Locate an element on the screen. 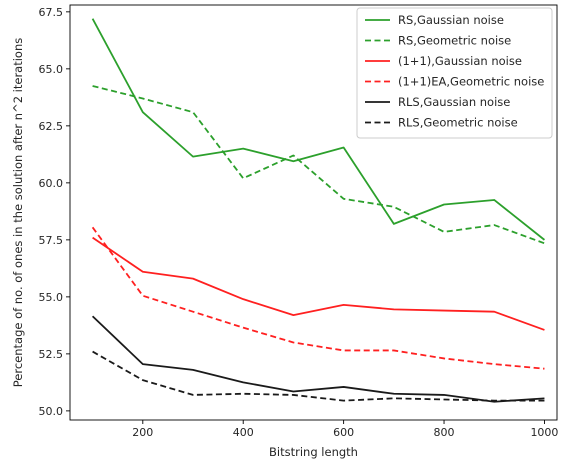 The height and width of the screenshot is (467, 565). y-tick-label: 60.0 is located at coordinates (51, 183).